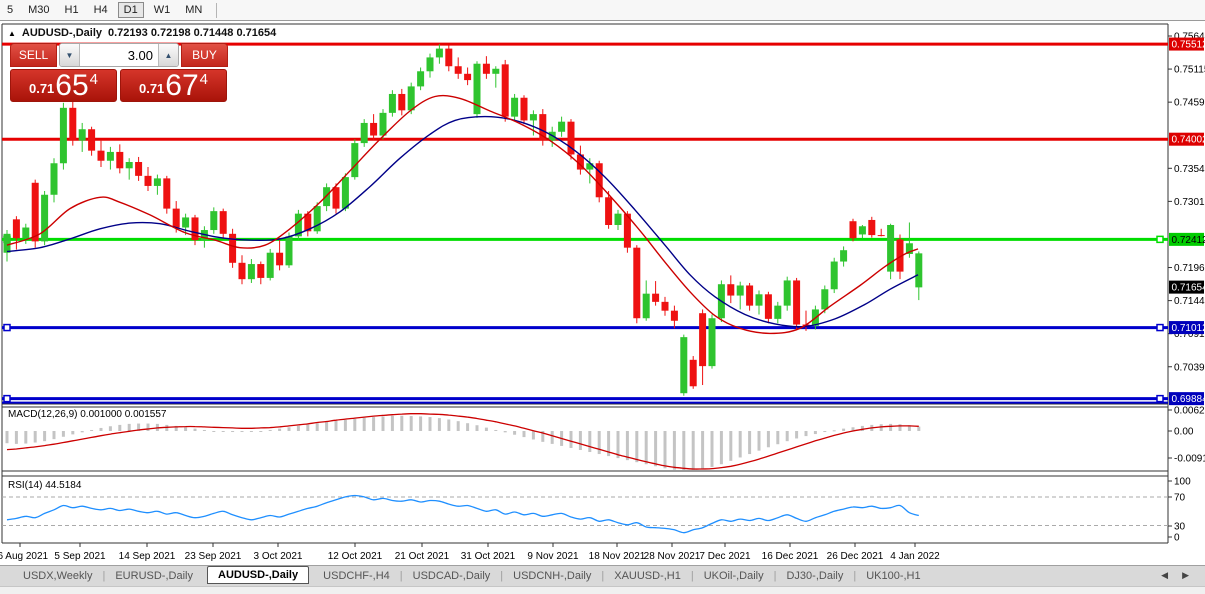 The width and height of the screenshot is (1205, 594). I want to click on timeframe-button-w1: W1, so click(162, 10).